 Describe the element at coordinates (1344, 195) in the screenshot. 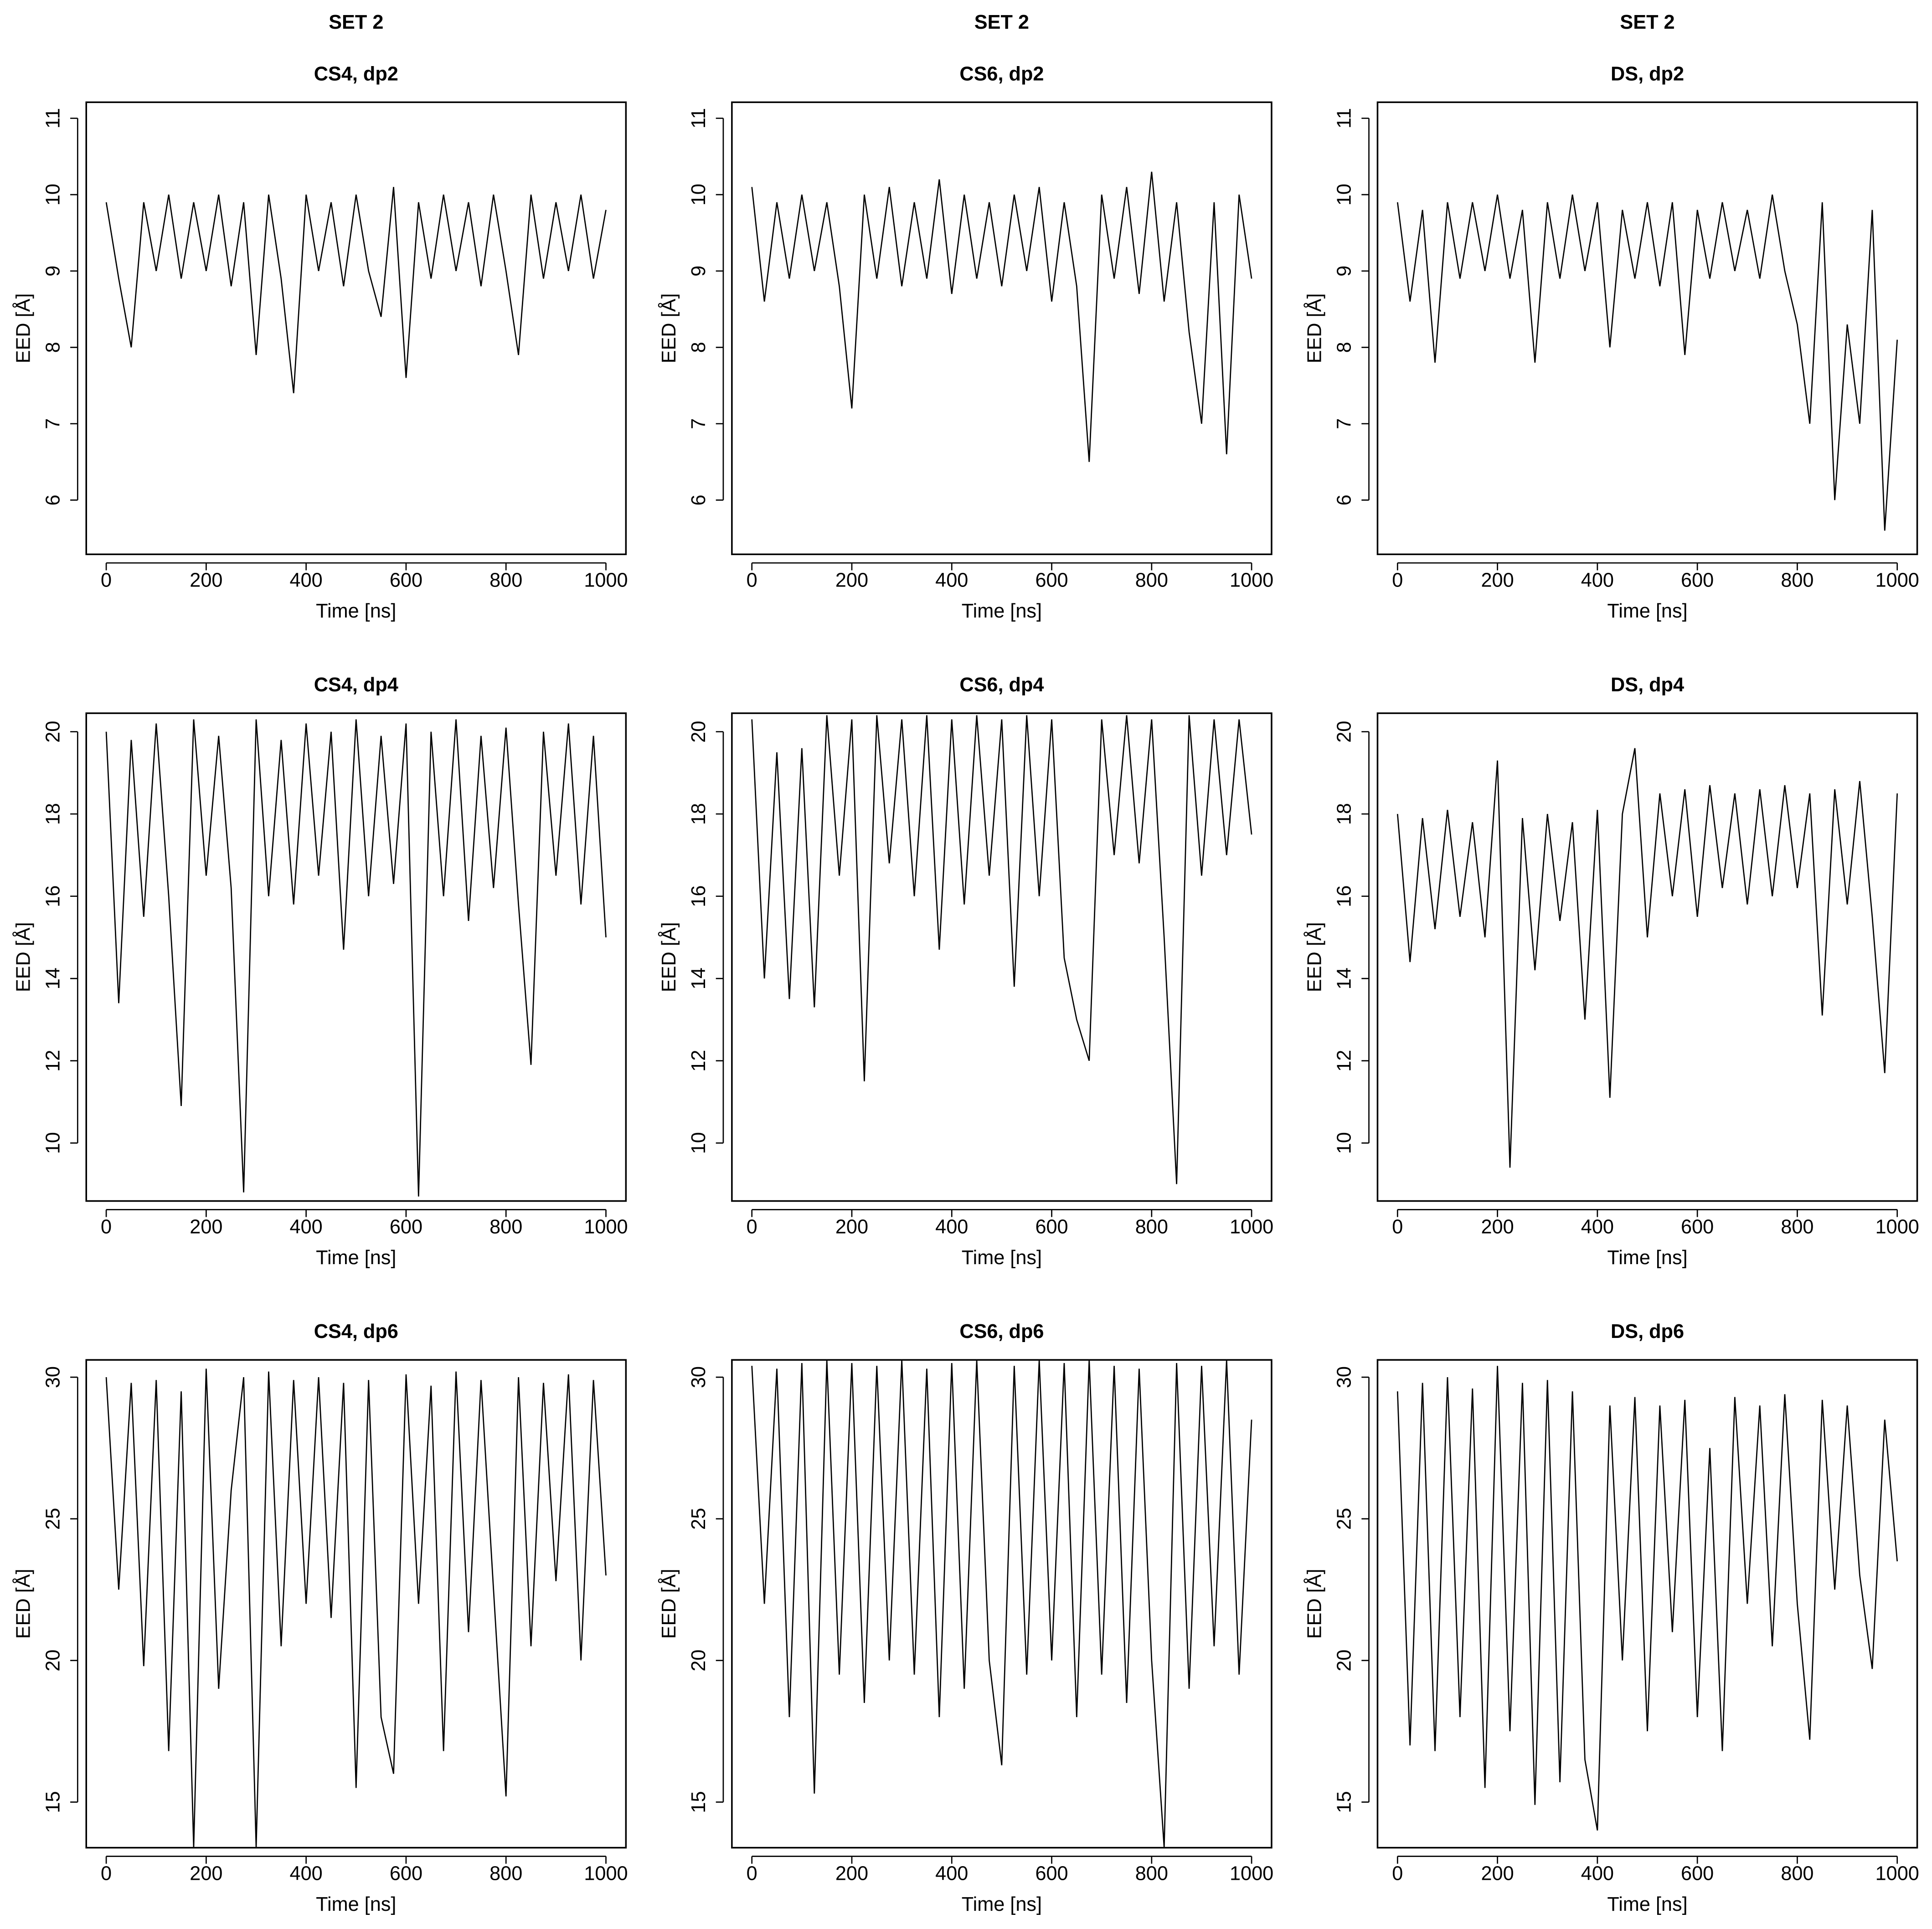

I see `y-tick-label: 10` at that location.